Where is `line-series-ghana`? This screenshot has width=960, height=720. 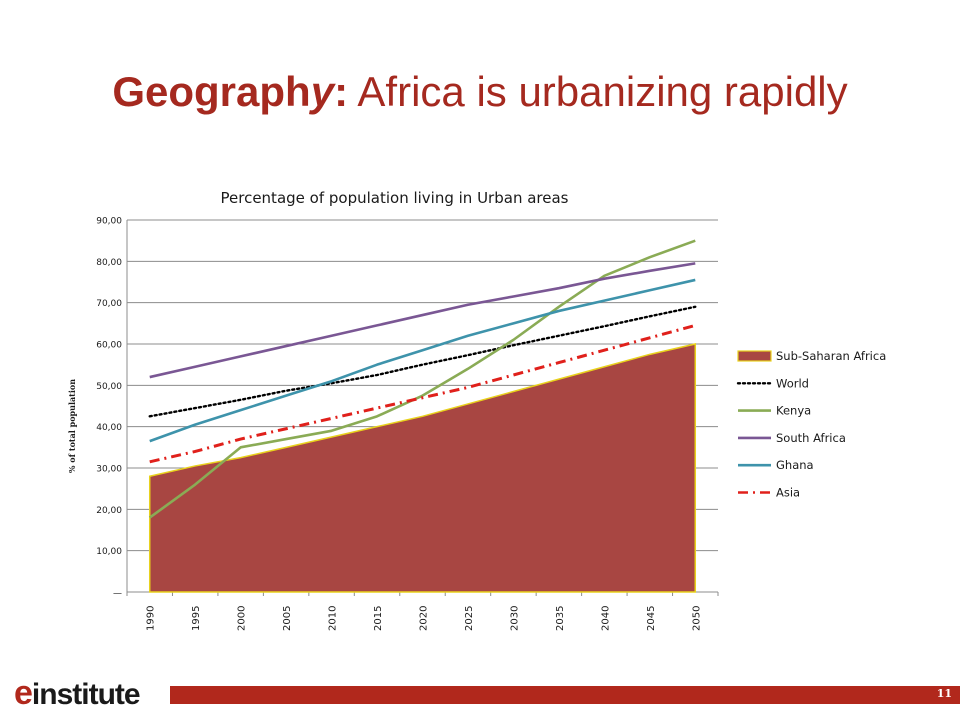 line-series-ghana is located at coordinates (422, 360).